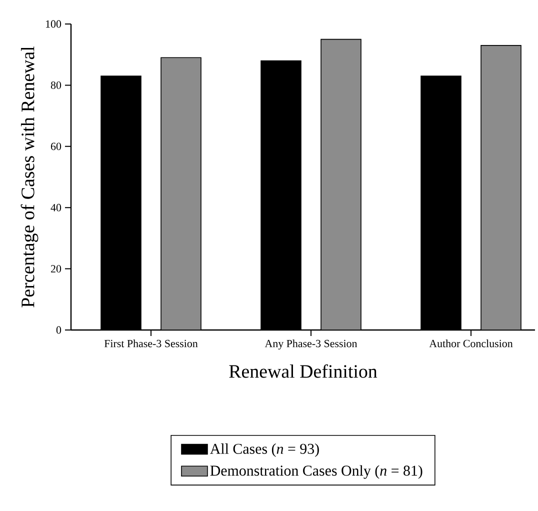 The width and height of the screenshot is (538, 511). What do you see at coordinates (264, 450) in the screenshot?
I see `legend-label: All Cases (n = 93)` at bounding box center [264, 450].